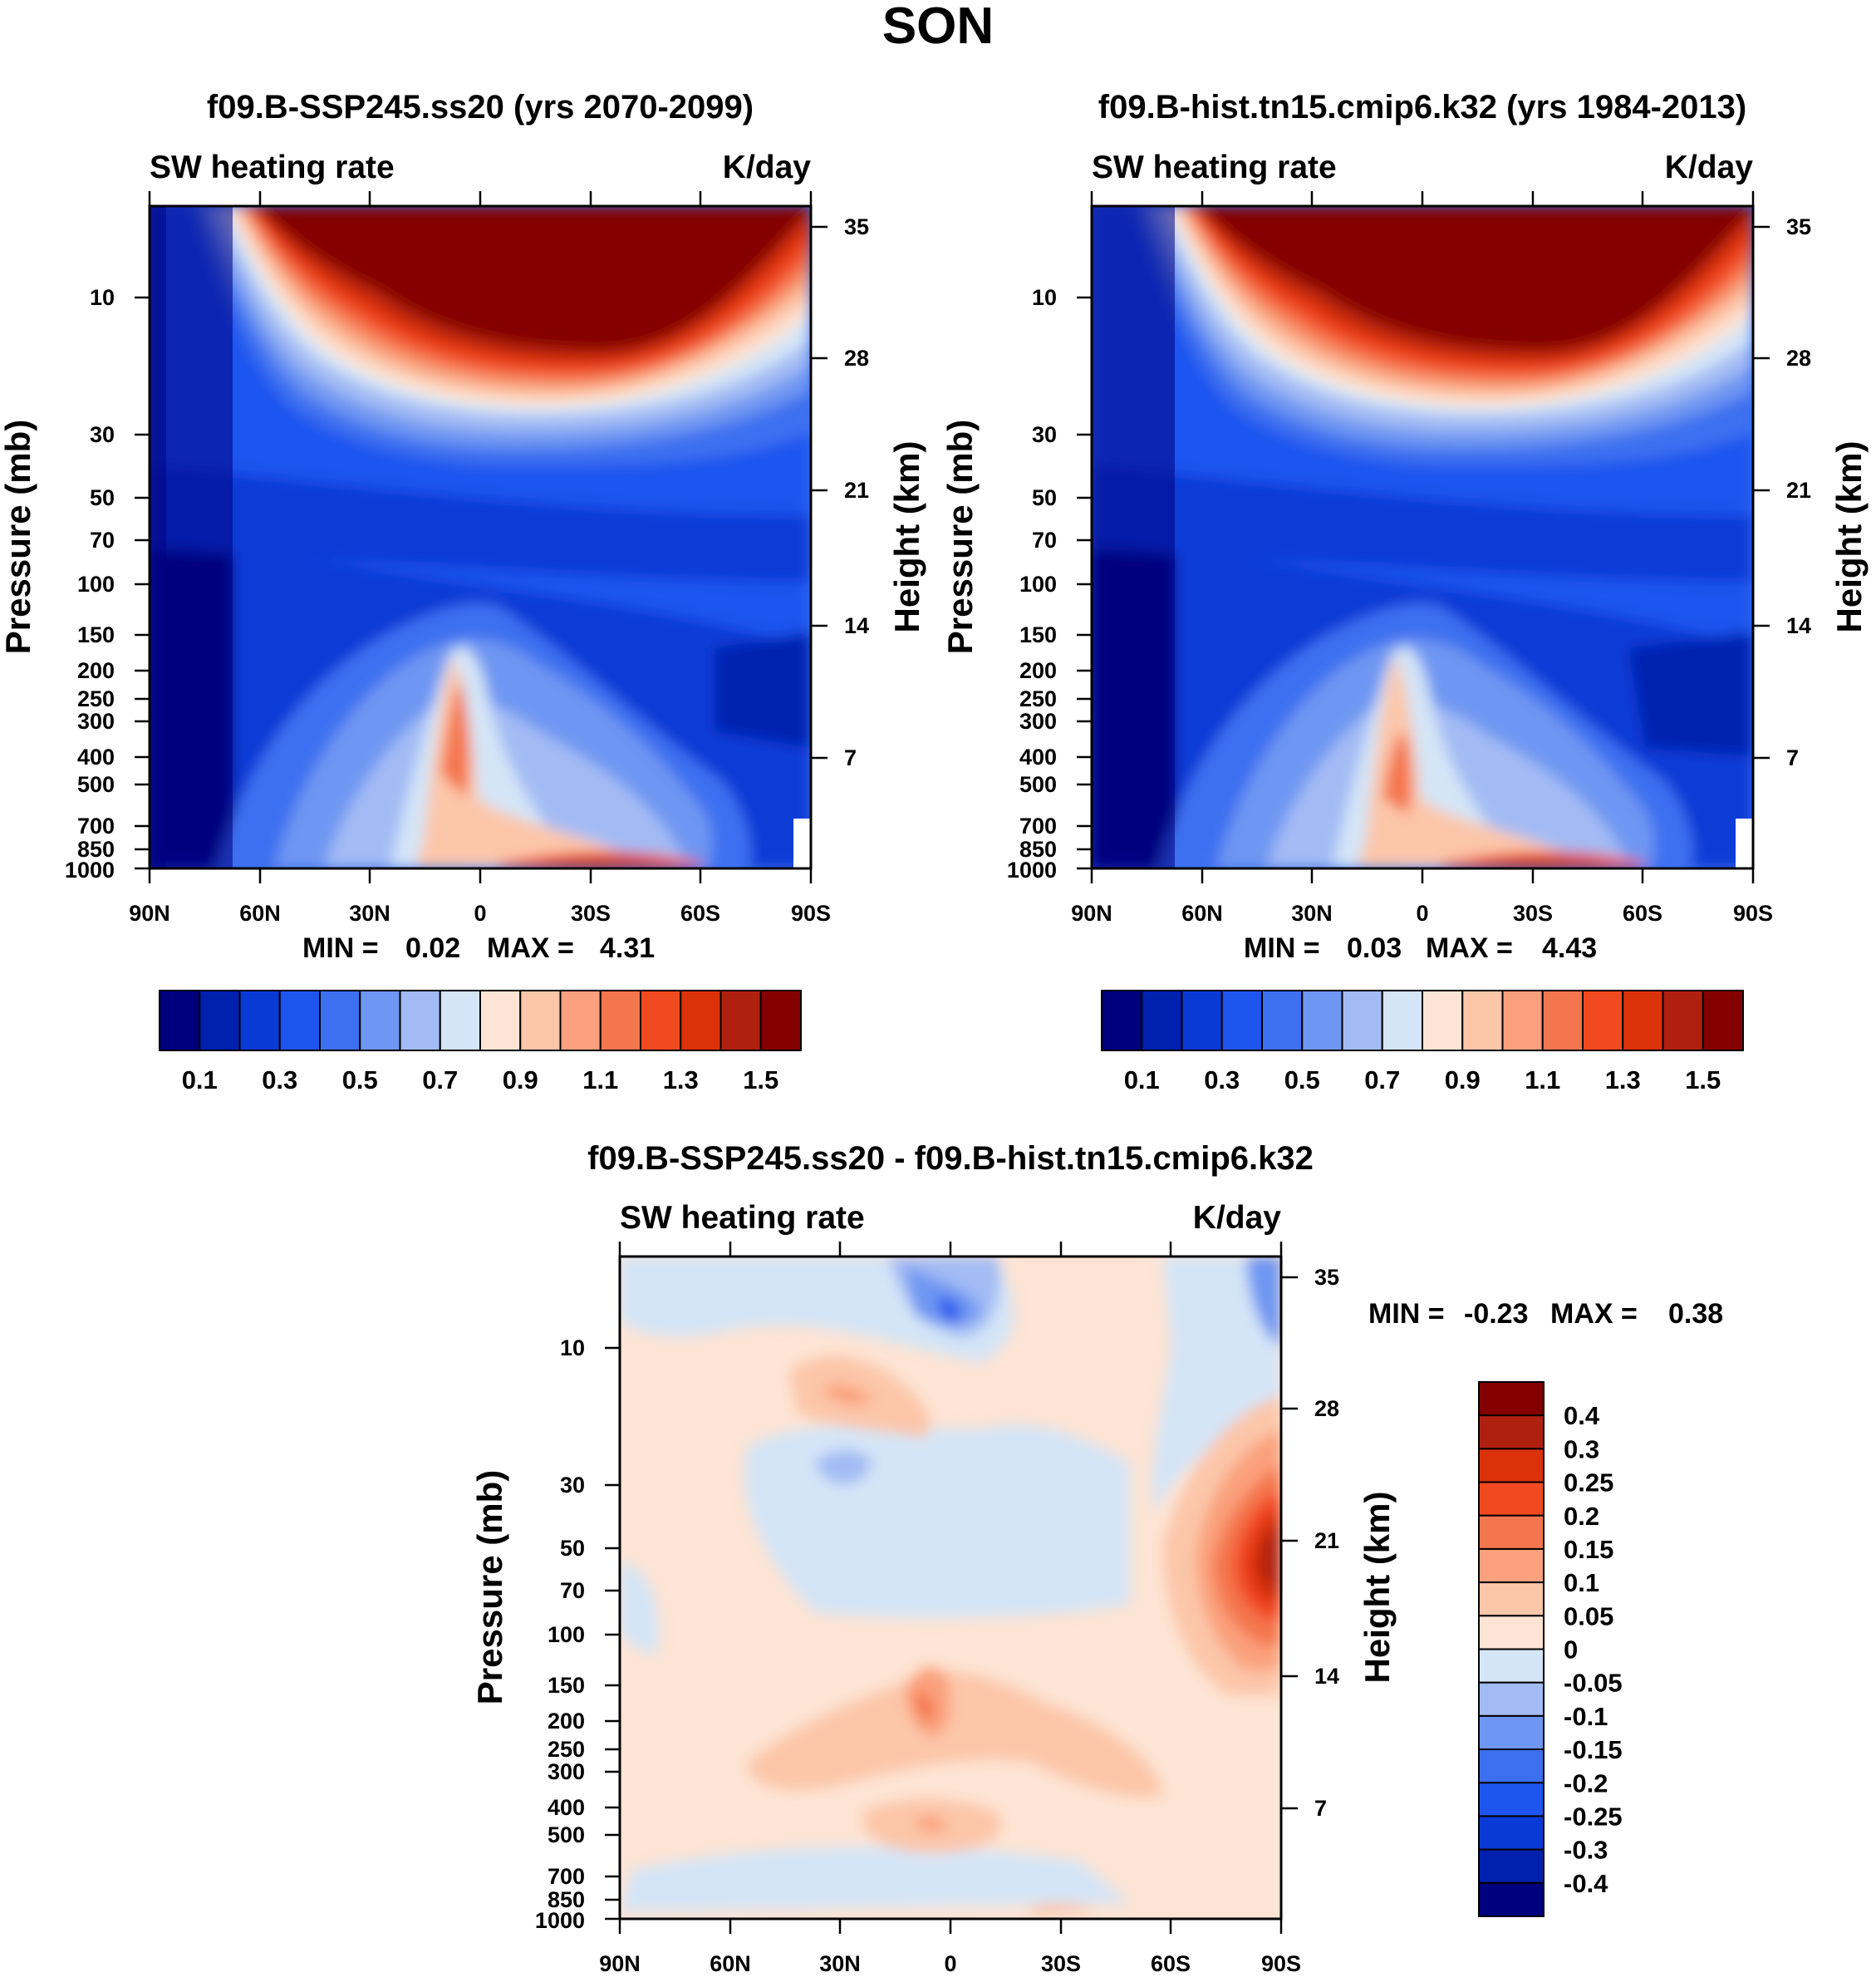 This screenshot has width=1876, height=1982. I want to click on y-tick: 30, so click(102, 434).